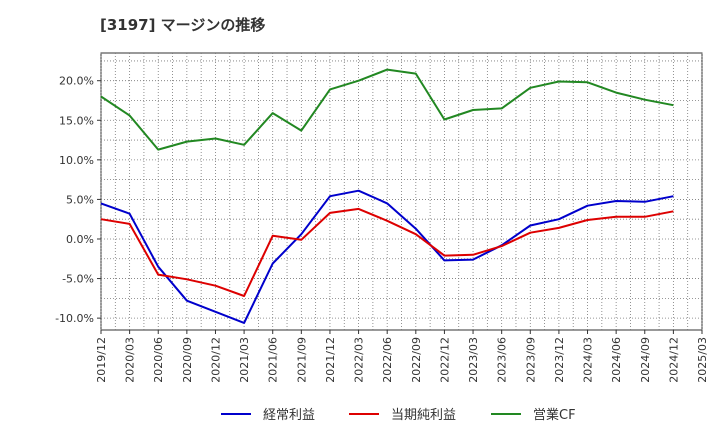 The image size is (720, 440). I want to click on x-tick-label: 2021/06, so click(273, 360).